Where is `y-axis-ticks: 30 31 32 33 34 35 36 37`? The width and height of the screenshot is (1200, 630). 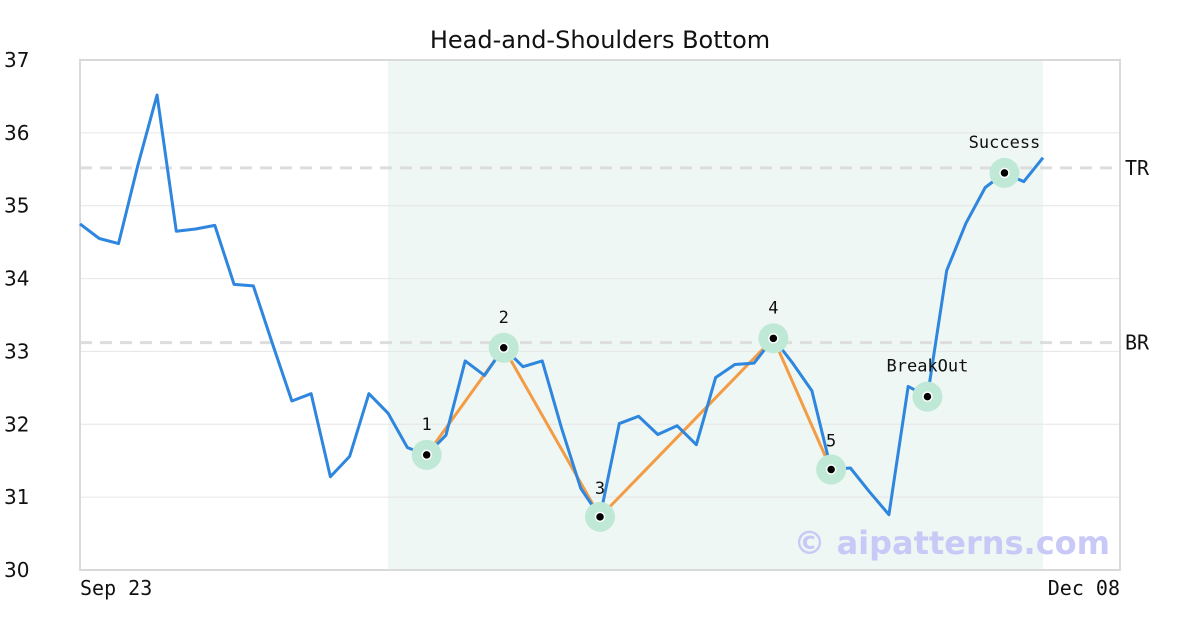 y-axis-ticks: 30 31 32 33 34 35 36 37 is located at coordinates (16, 315).